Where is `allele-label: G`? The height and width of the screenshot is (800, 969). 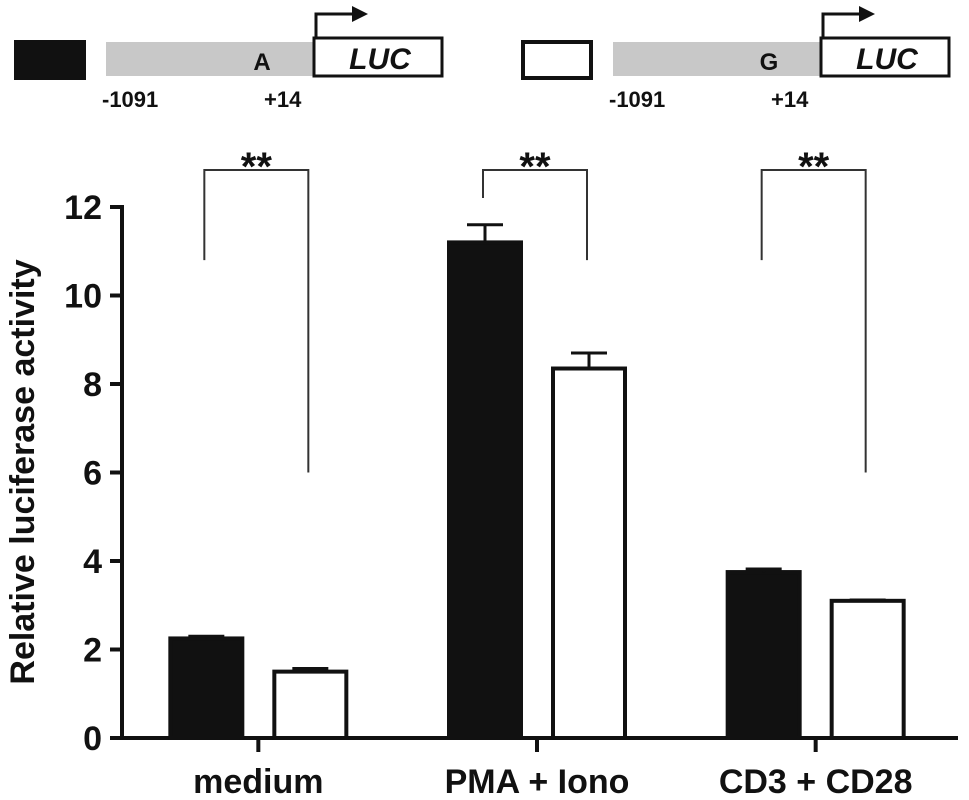 allele-label: G is located at coordinates (769, 62).